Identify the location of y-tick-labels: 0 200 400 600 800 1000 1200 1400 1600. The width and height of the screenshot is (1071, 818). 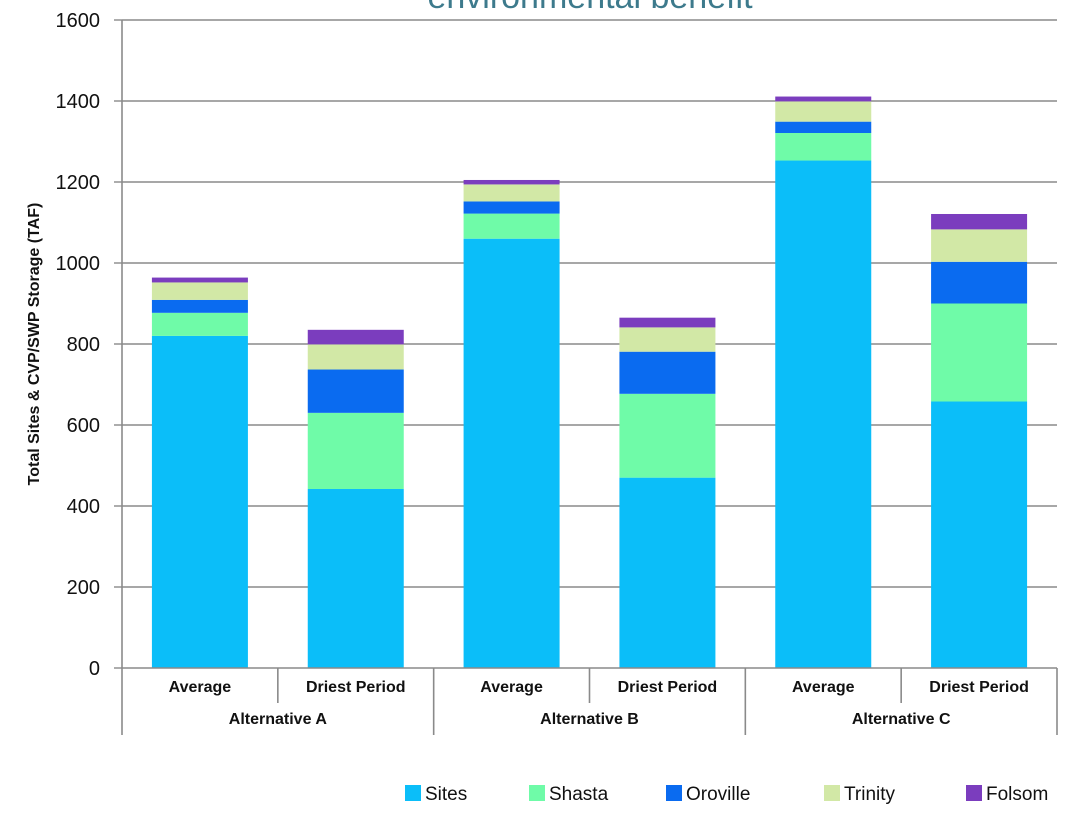
(78, 345).